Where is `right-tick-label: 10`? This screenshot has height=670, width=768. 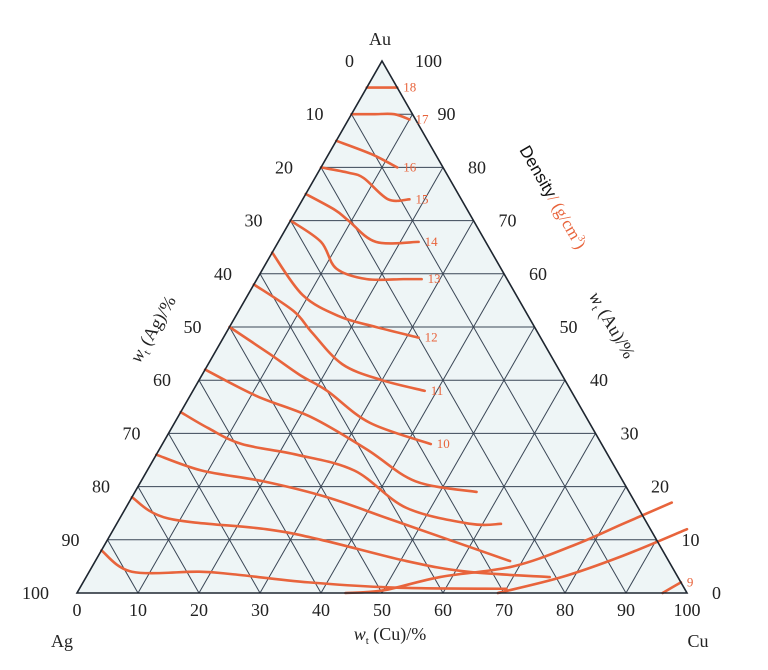
right-tick-label: 10 is located at coordinates (691, 540).